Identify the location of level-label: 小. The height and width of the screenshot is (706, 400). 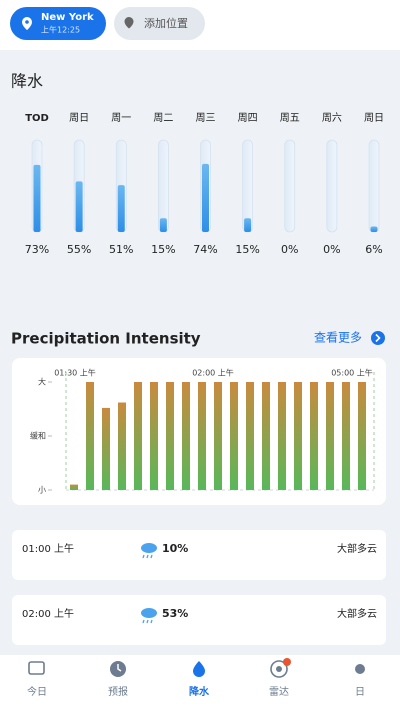
(42, 490).